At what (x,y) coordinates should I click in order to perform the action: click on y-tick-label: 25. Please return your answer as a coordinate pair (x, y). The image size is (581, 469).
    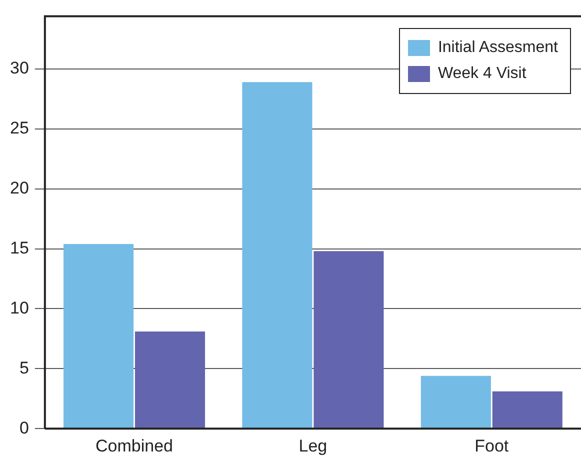
    Looking at the image, I should click on (19, 128).